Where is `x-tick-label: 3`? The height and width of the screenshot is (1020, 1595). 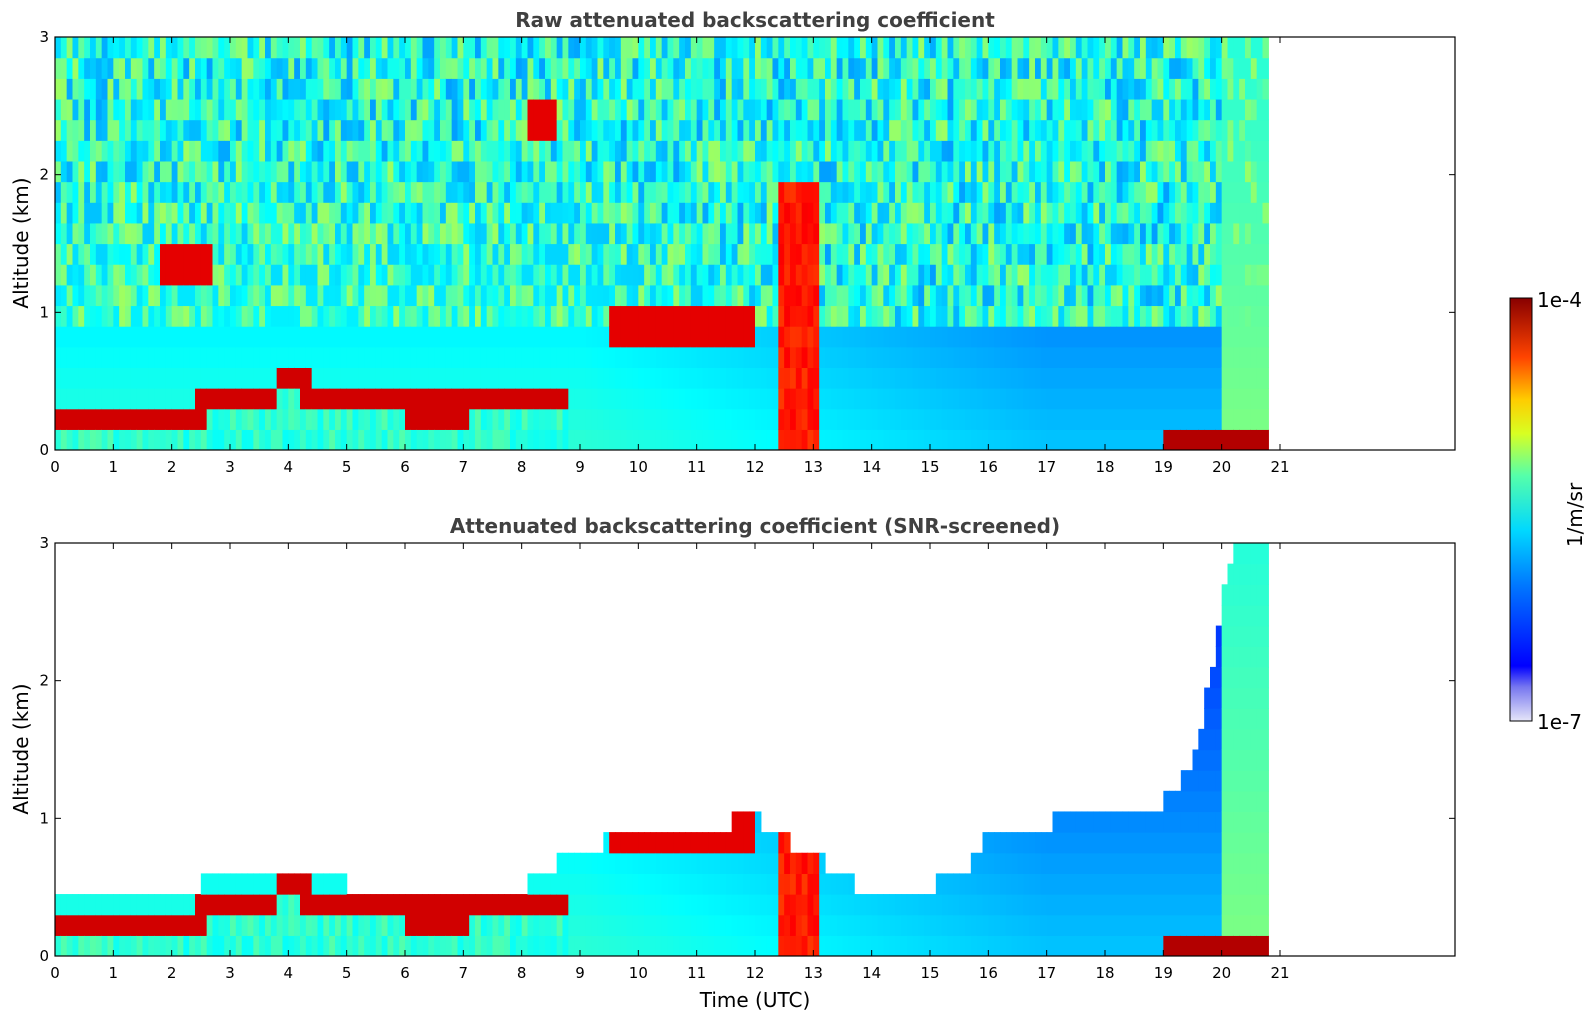 x-tick-label: 3 is located at coordinates (230, 467).